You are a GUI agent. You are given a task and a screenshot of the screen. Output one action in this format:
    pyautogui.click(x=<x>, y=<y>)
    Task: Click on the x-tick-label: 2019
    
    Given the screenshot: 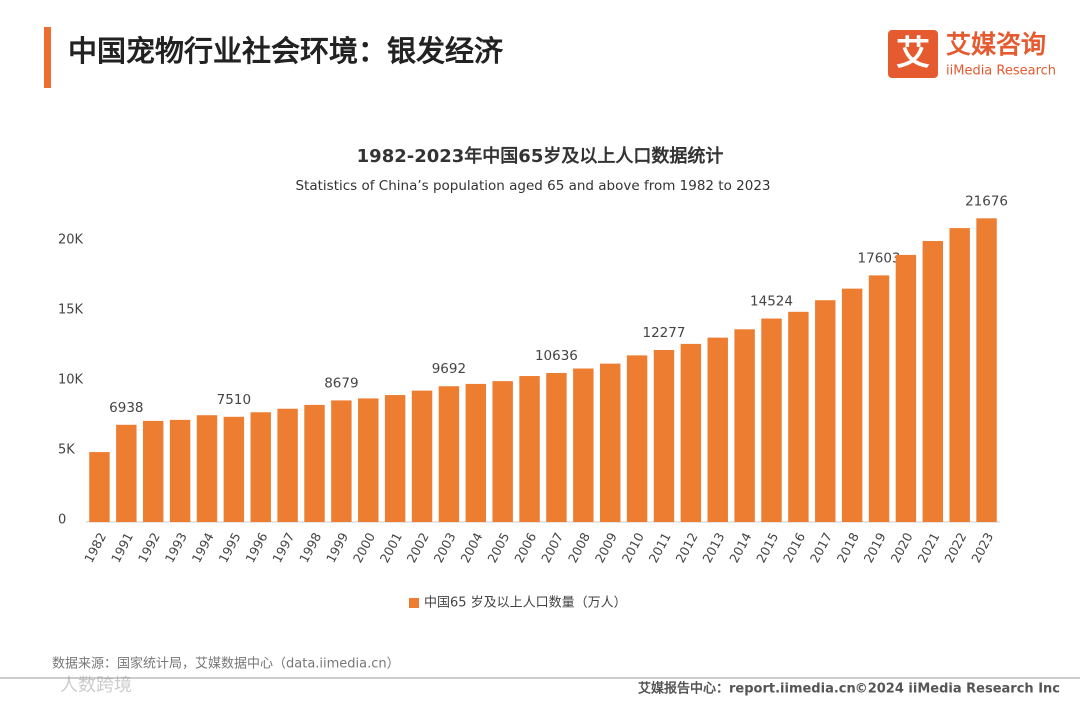 What is the action you would take?
    pyautogui.click(x=875, y=547)
    